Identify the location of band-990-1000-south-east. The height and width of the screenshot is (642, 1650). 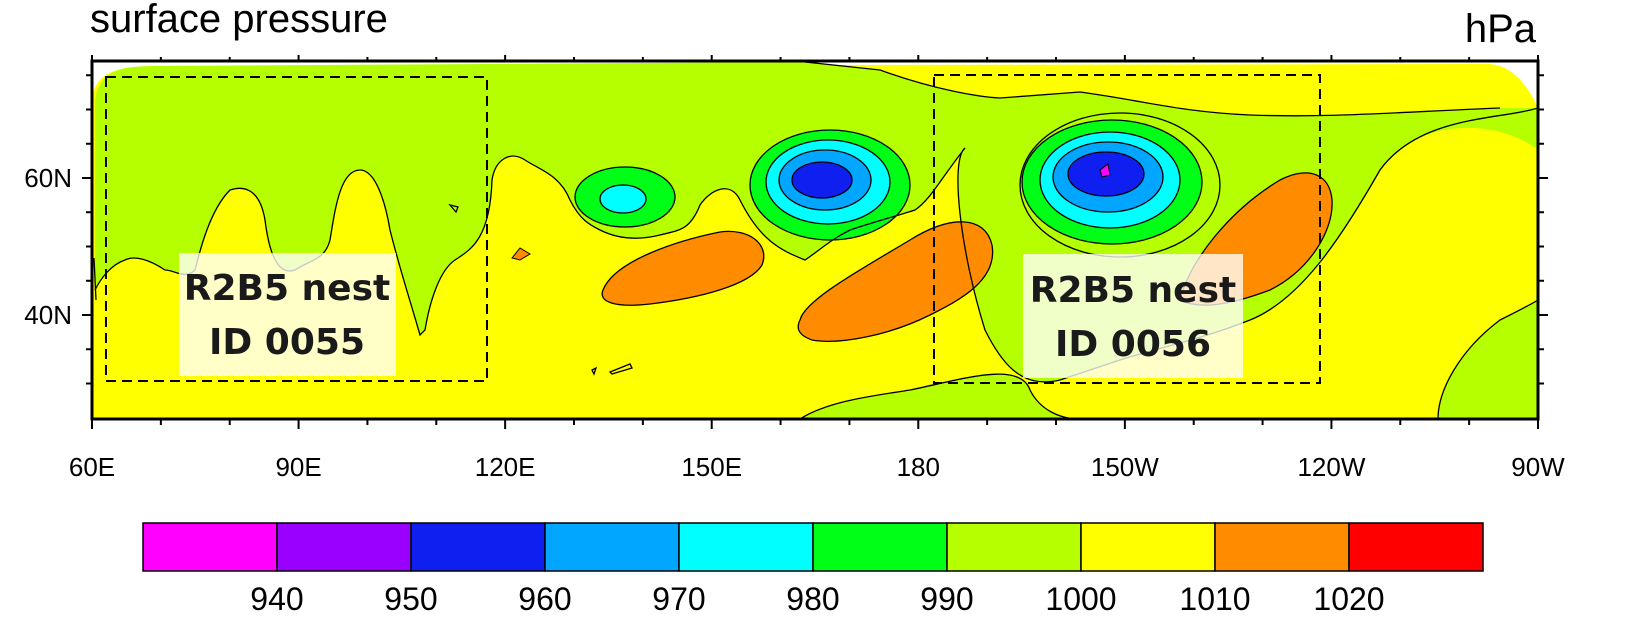
(1488, 359).